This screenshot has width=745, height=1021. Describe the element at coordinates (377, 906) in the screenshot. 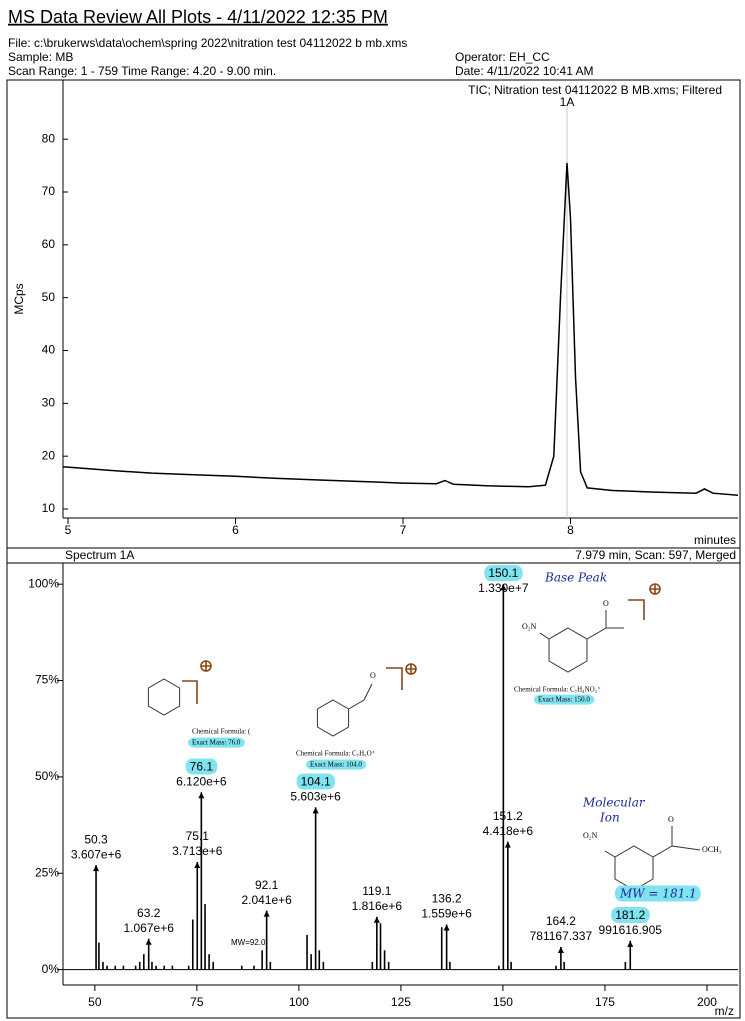

I see `peak-intensity-label: 1.816e+6` at that location.